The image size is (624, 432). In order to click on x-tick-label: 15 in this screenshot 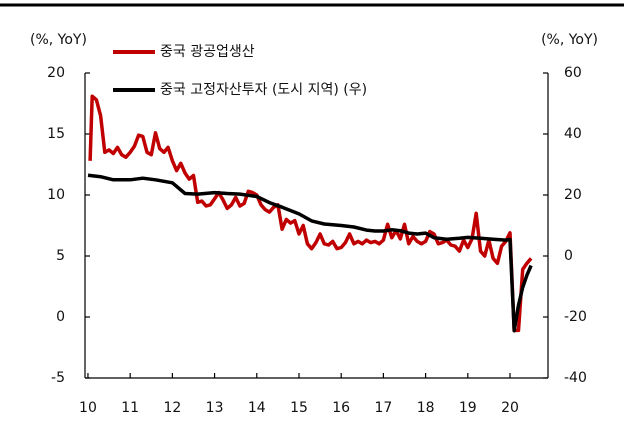, I will do `click(299, 408)`.